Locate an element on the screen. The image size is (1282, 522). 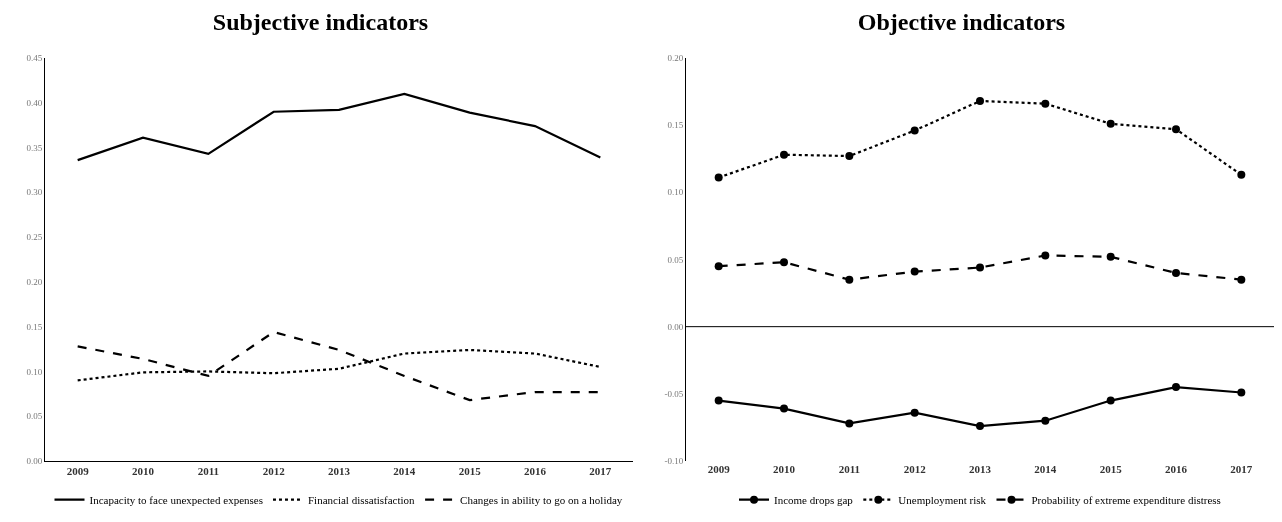
y-tick-label: 0.25 is located at coordinates (34, 237).